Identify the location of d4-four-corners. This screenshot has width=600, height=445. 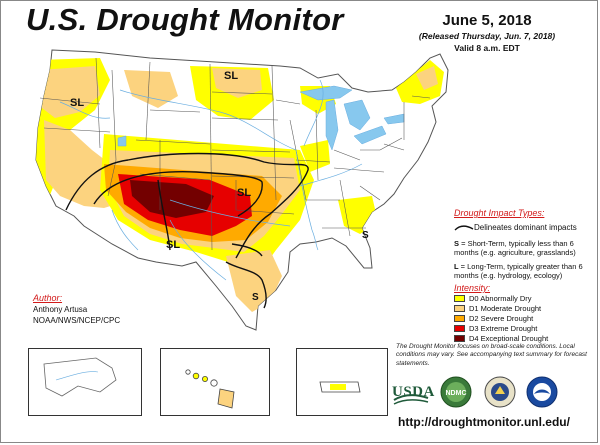
(172, 199).